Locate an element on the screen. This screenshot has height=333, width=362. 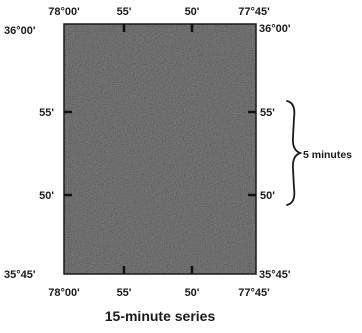
left-label-35-45: 35°45' is located at coordinates (20, 275).